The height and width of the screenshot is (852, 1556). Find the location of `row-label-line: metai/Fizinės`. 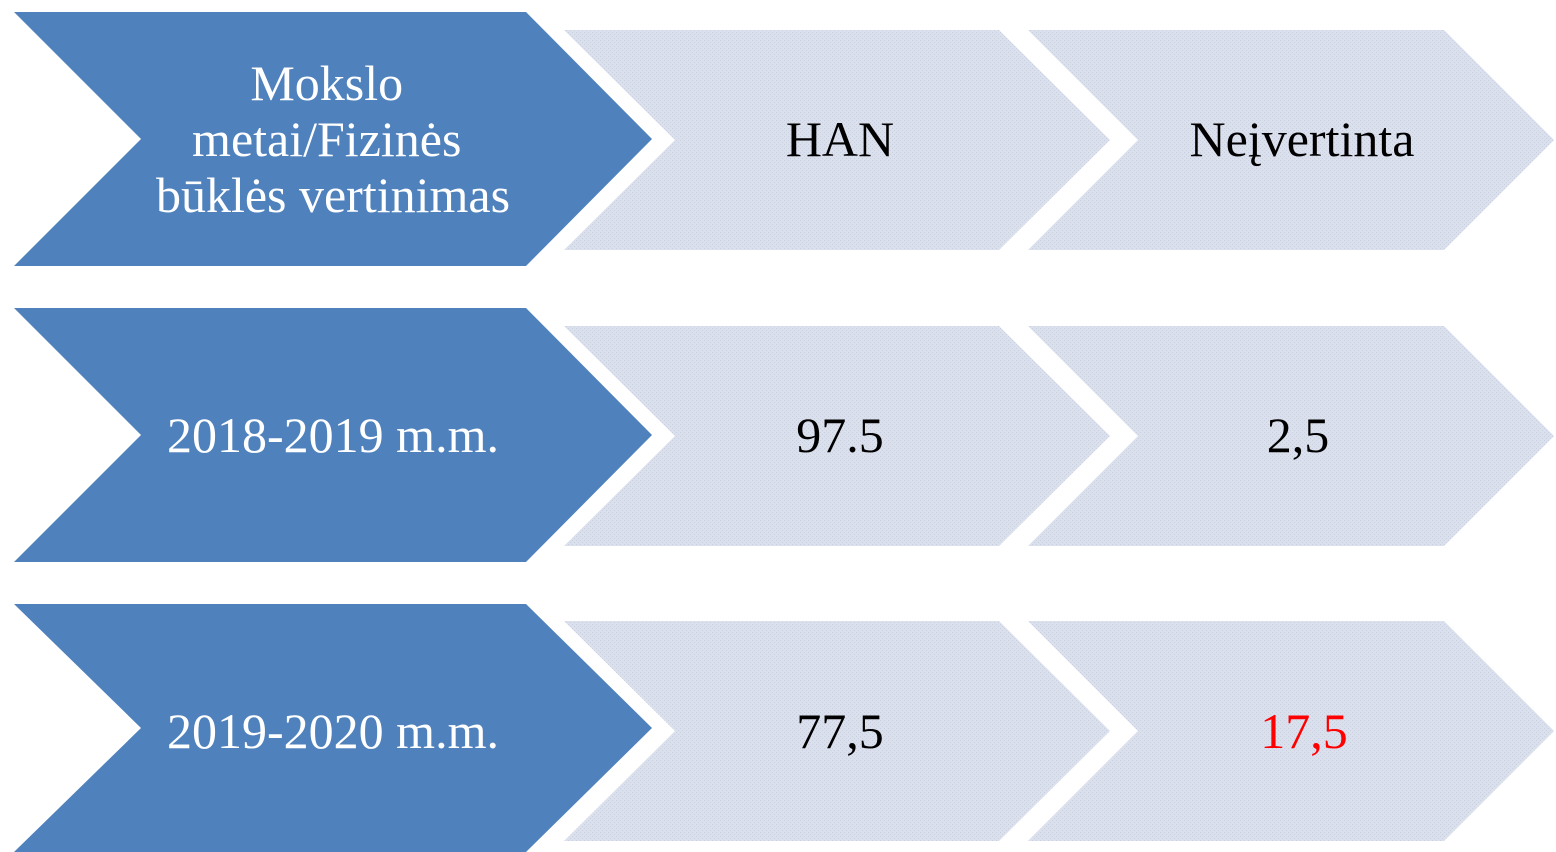

row-label-line: metai/Fizinės is located at coordinates (326, 139).